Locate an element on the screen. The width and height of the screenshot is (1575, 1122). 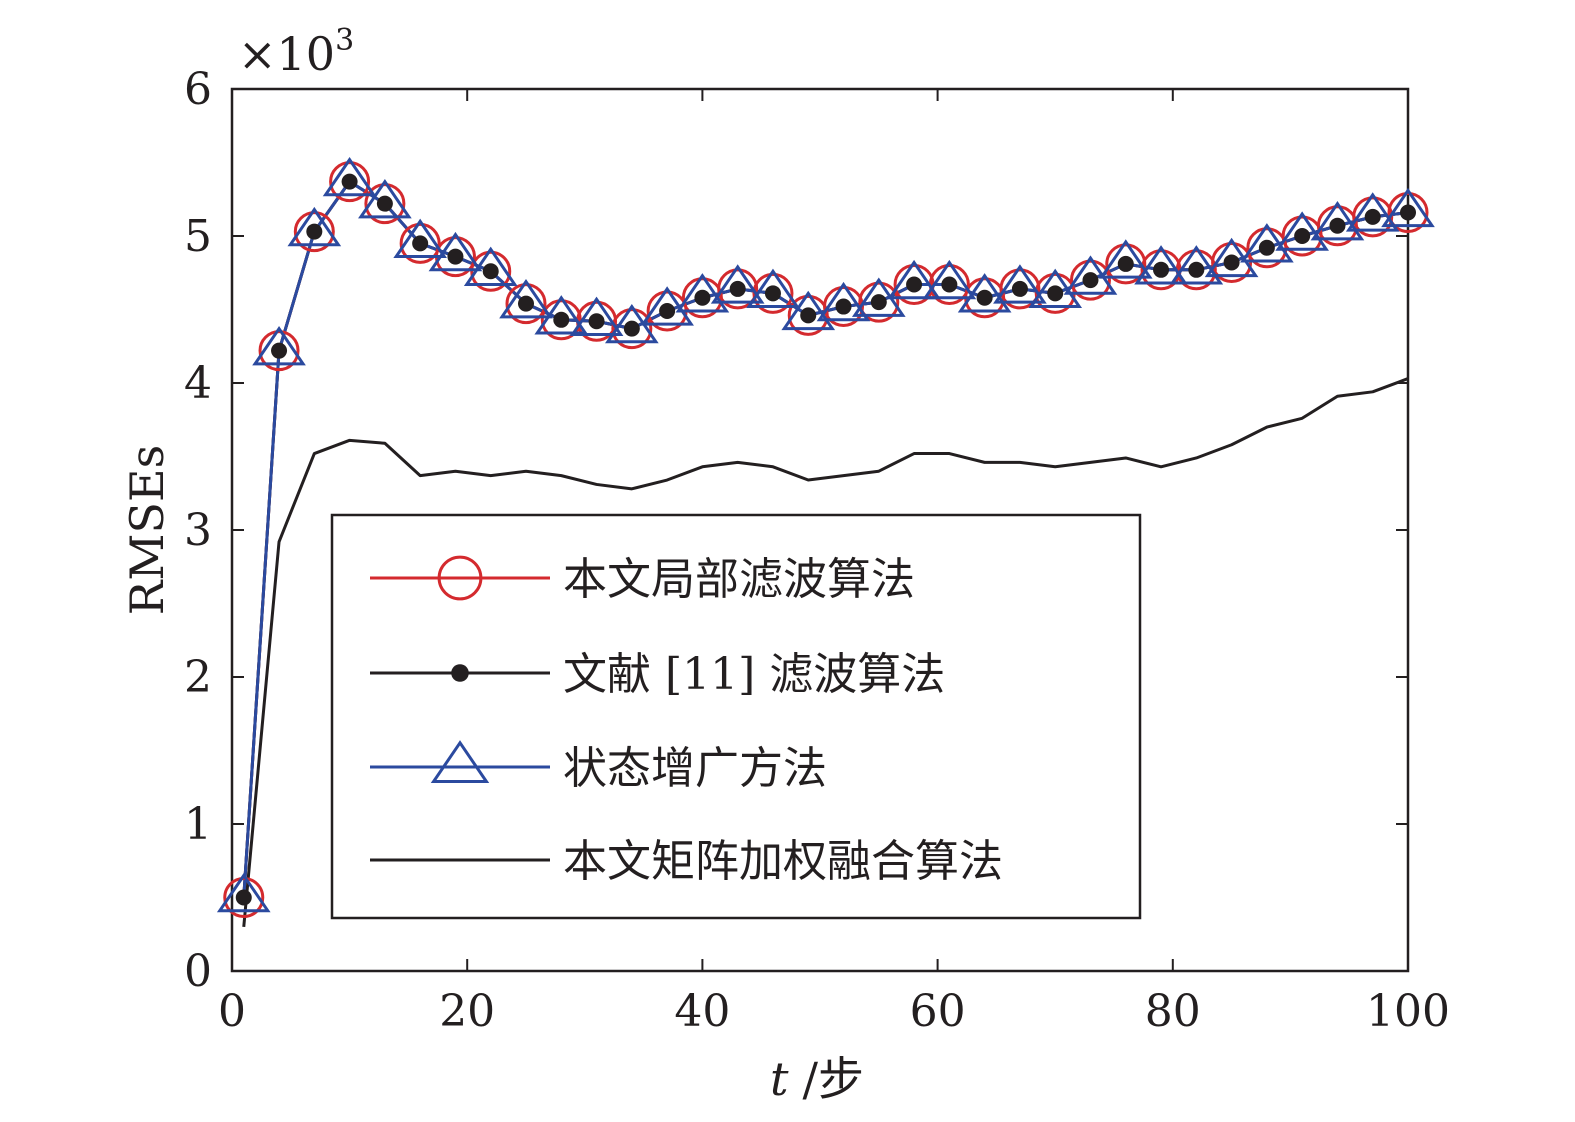
y-axis-label: RMSEs is located at coordinates (147, 530).